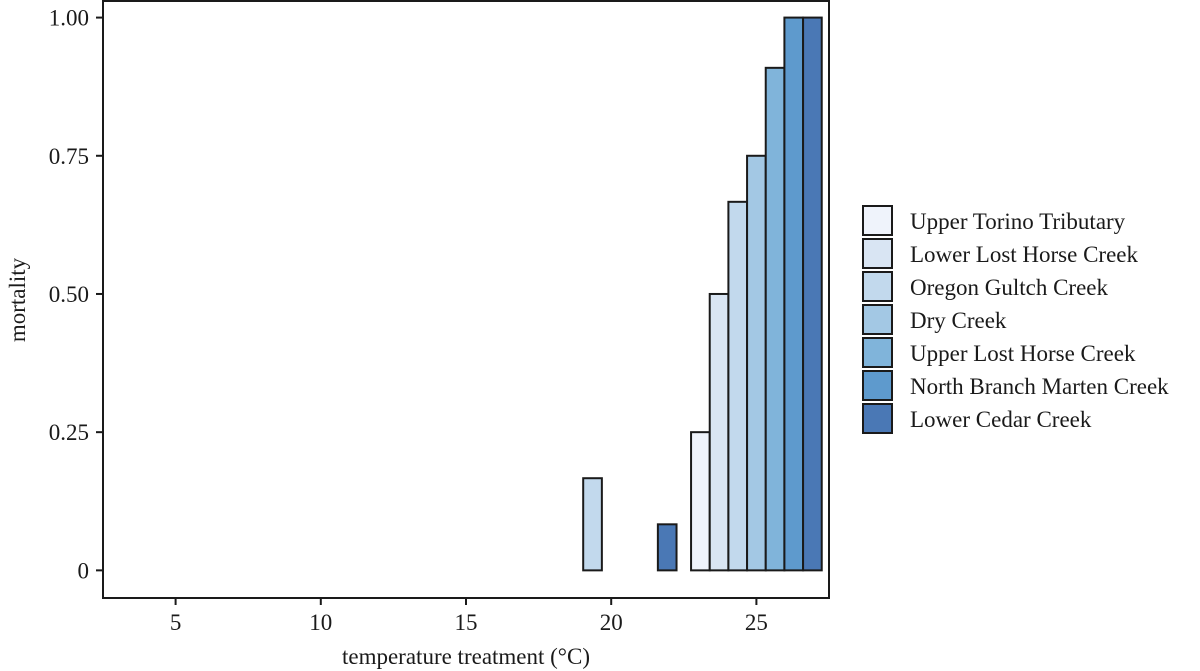 The image size is (1200, 671). What do you see at coordinates (611, 622) in the screenshot?
I see `x-tick-label: 20` at bounding box center [611, 622].